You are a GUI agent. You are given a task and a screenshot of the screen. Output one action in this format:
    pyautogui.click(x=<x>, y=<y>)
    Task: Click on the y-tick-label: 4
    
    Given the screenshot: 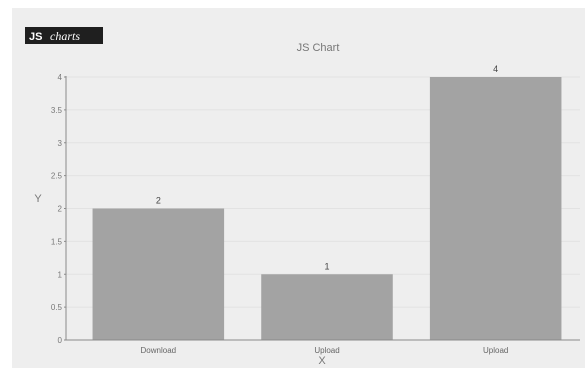 What is the action you would take?
    pyautogui.click(x=60, y=77)
    